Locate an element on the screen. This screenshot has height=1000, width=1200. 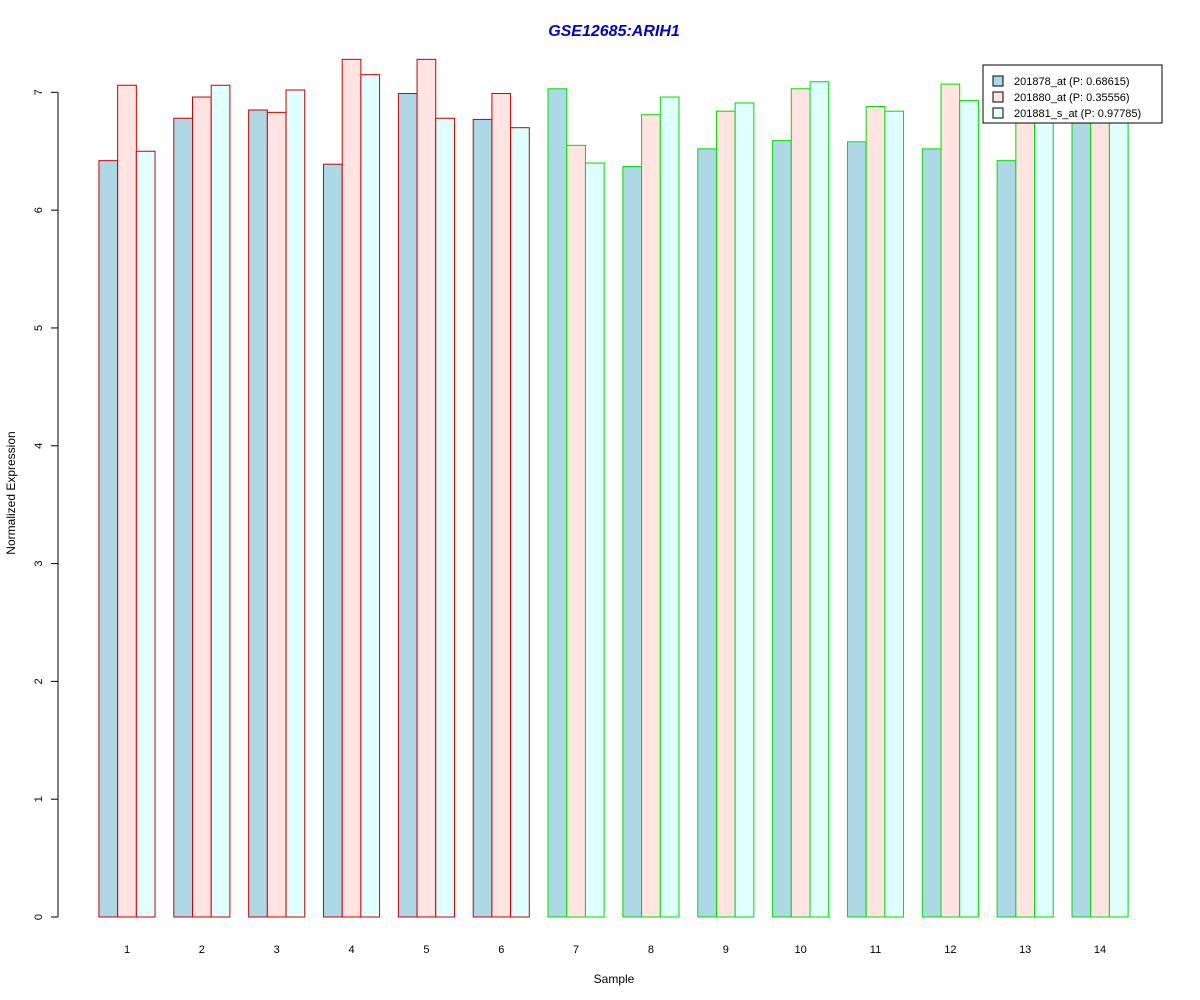
legend-label: 201881_s_at (P: 0.97785) is located at coordinates (1077, 114).